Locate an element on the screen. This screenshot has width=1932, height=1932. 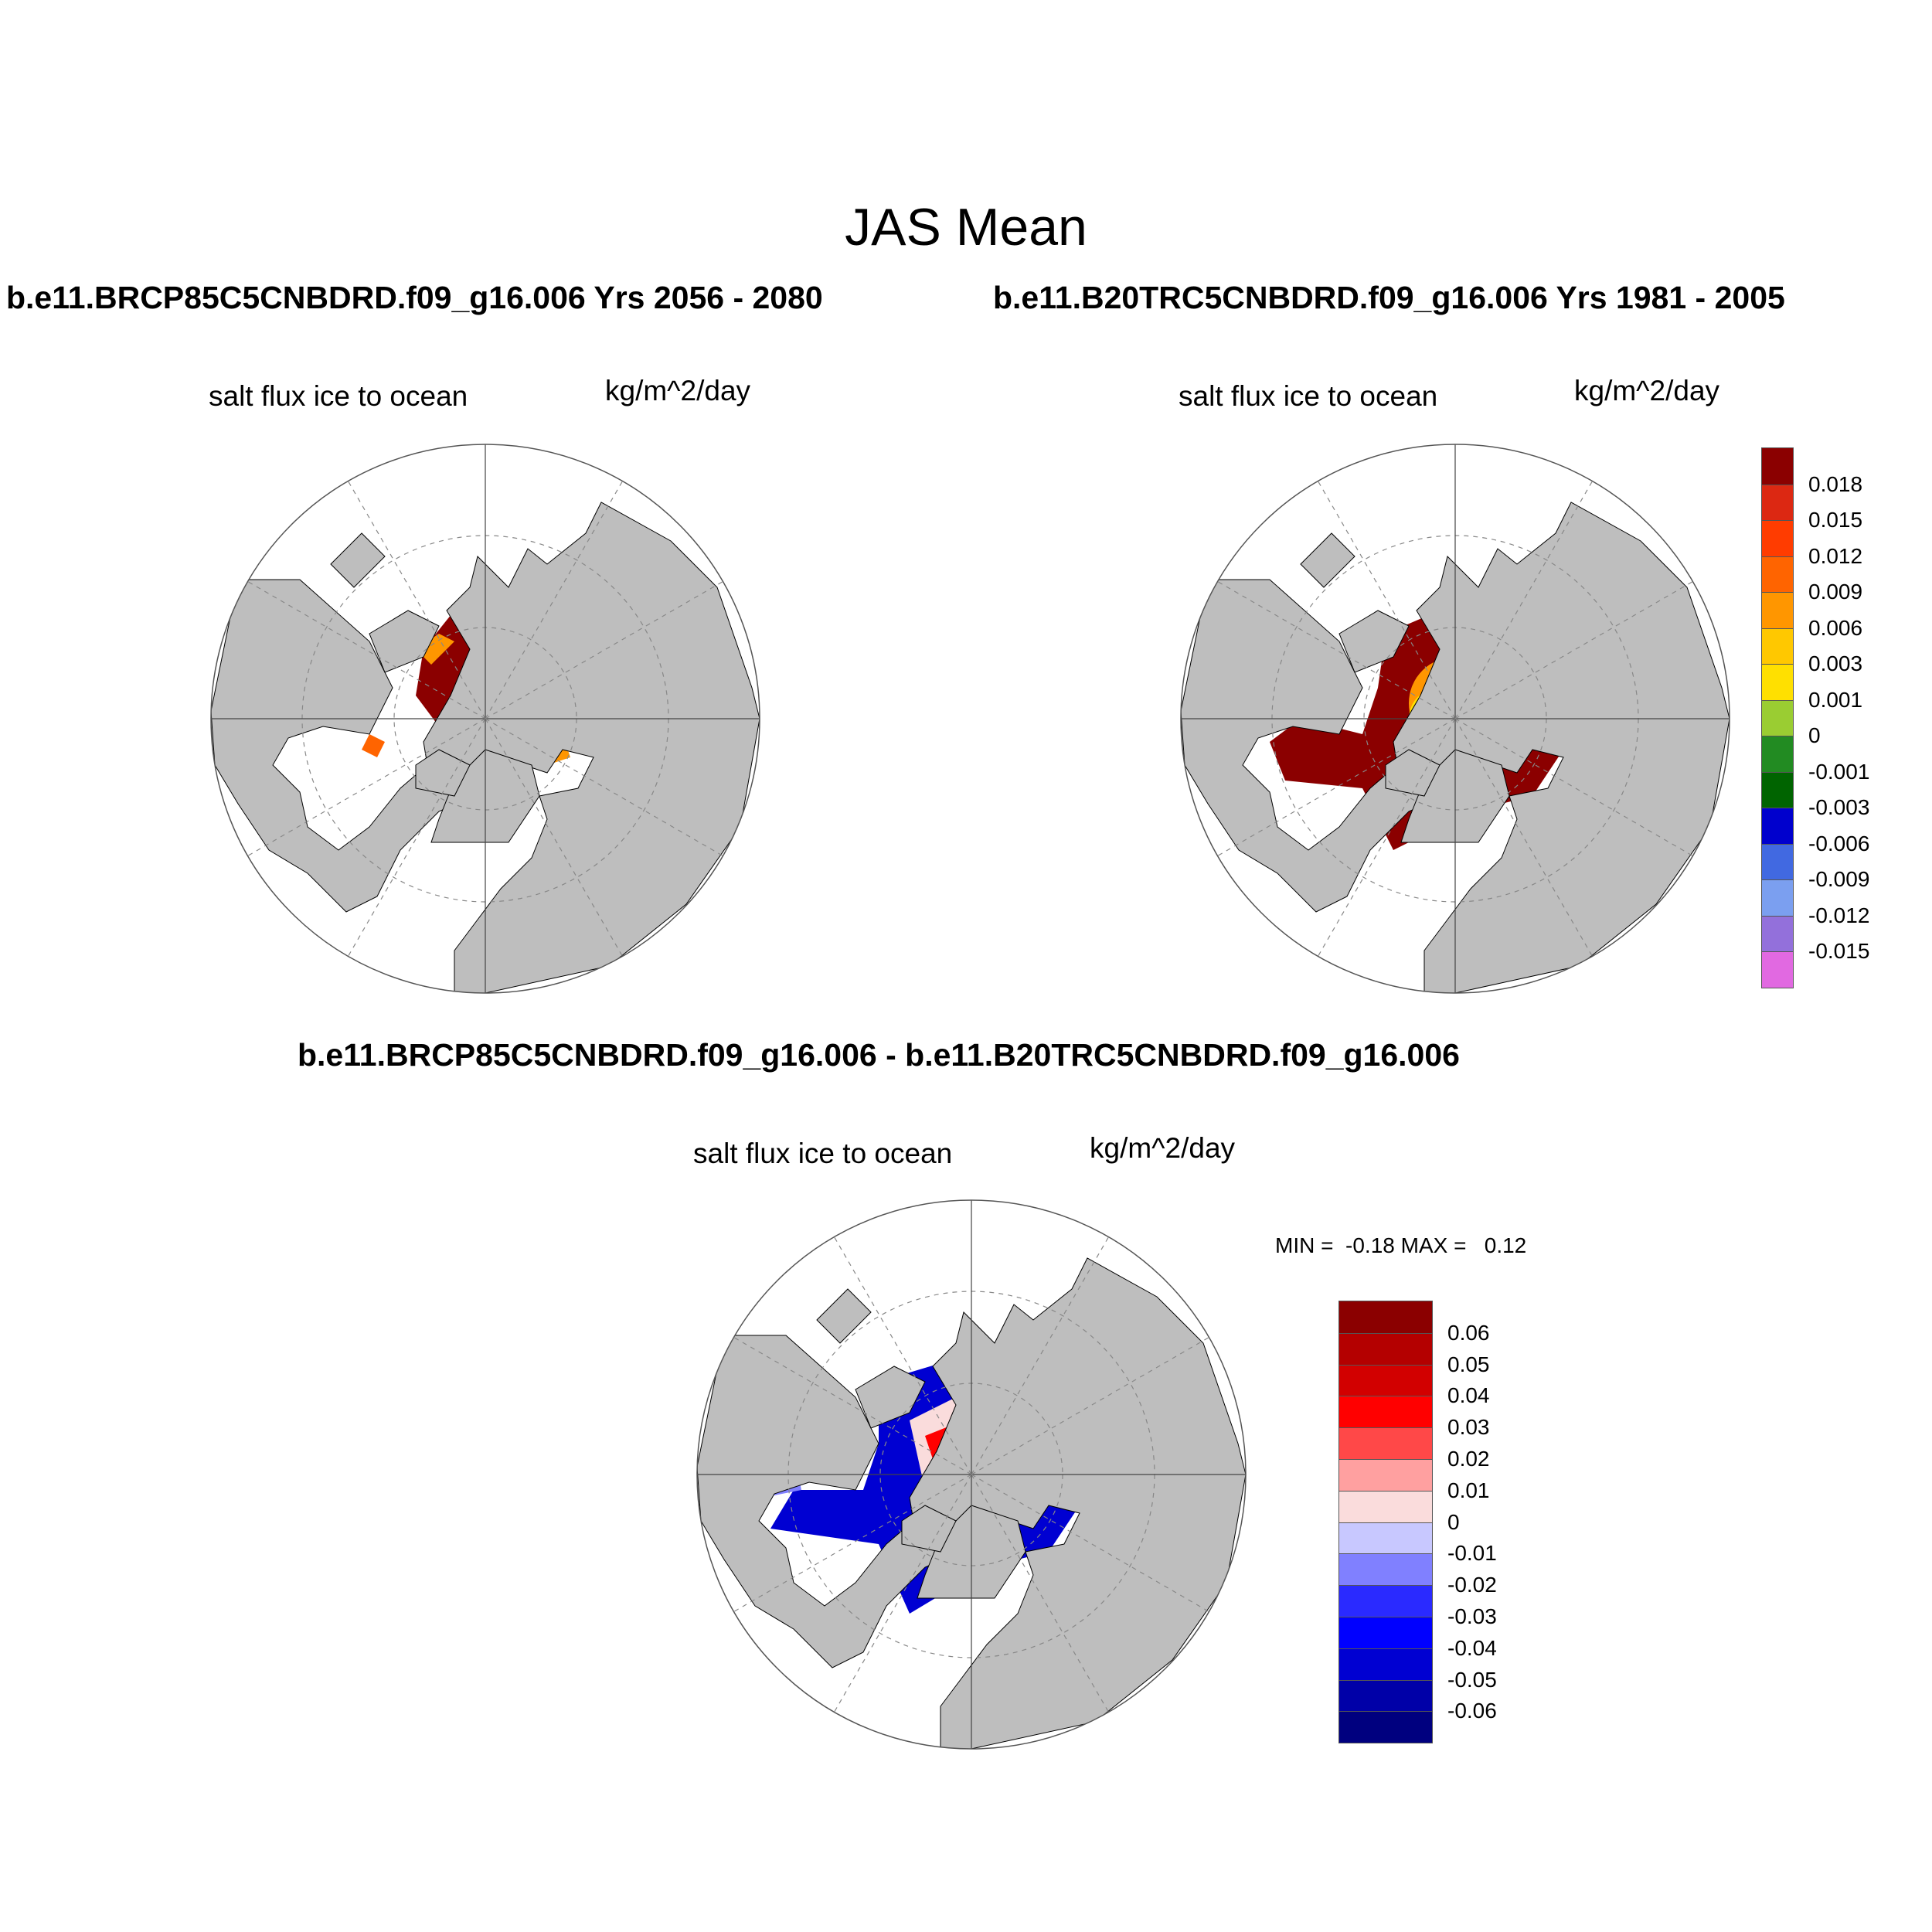
colorbar-absolute-tick-label: -0.012 is located at coordinates (1839, 915).